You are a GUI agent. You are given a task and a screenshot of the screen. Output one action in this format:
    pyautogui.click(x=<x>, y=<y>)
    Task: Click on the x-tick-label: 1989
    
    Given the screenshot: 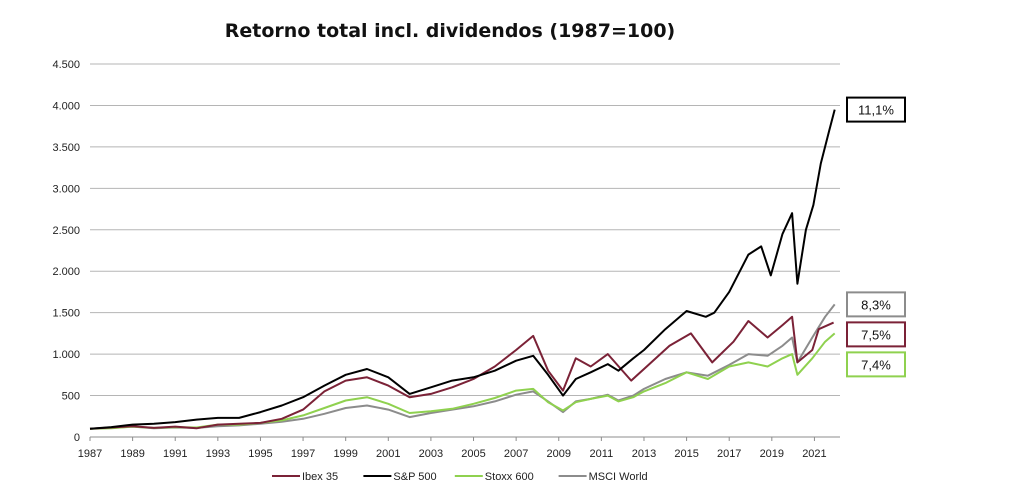 What is the action you would take?
    pyautogui.click(x=132, y=454)
    